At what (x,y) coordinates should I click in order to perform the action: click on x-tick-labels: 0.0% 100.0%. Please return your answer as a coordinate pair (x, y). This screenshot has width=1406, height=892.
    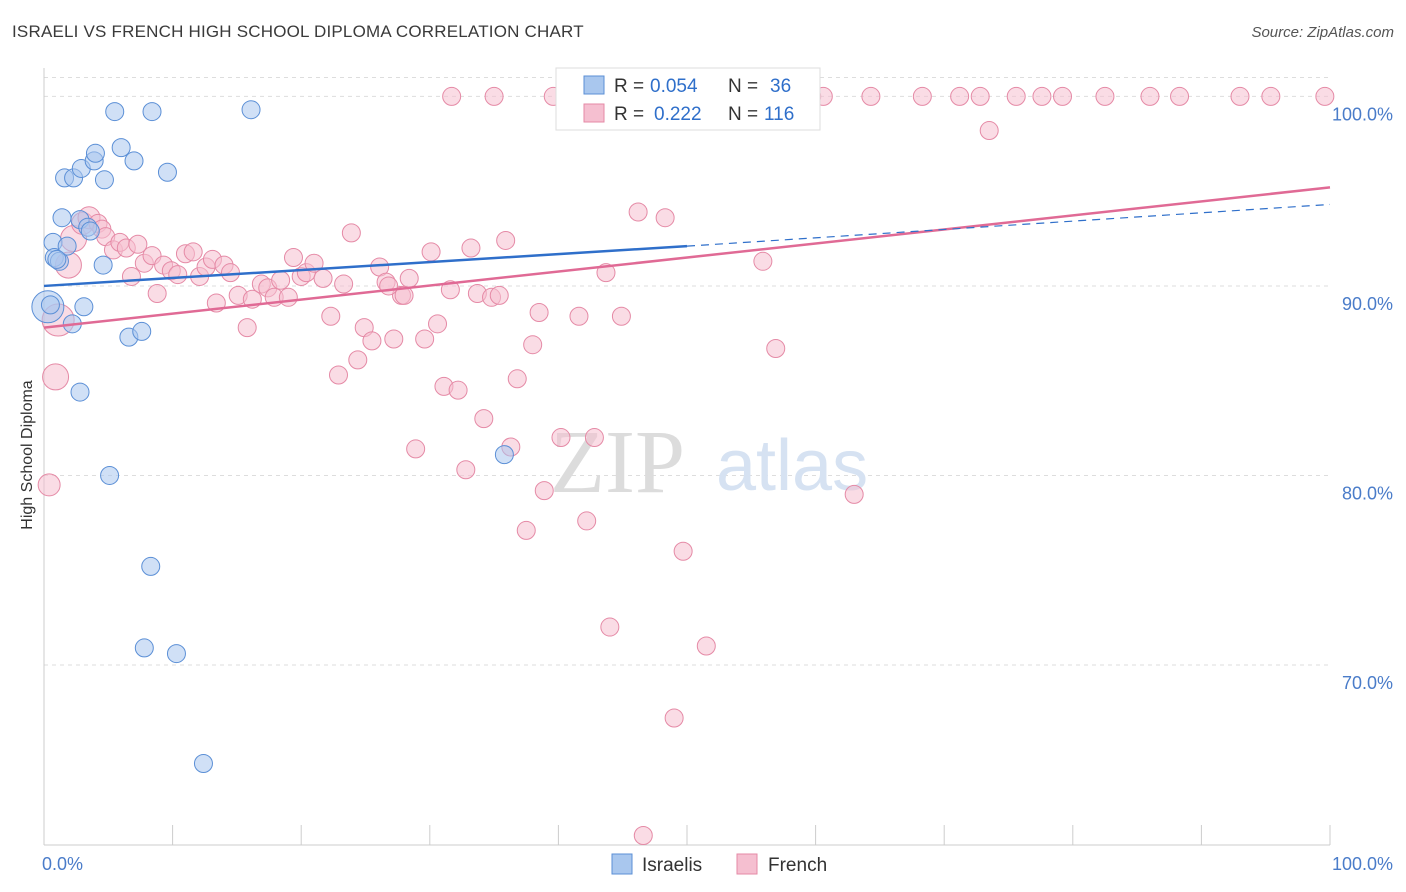
    Looking at the image, I should click on (717, 864).